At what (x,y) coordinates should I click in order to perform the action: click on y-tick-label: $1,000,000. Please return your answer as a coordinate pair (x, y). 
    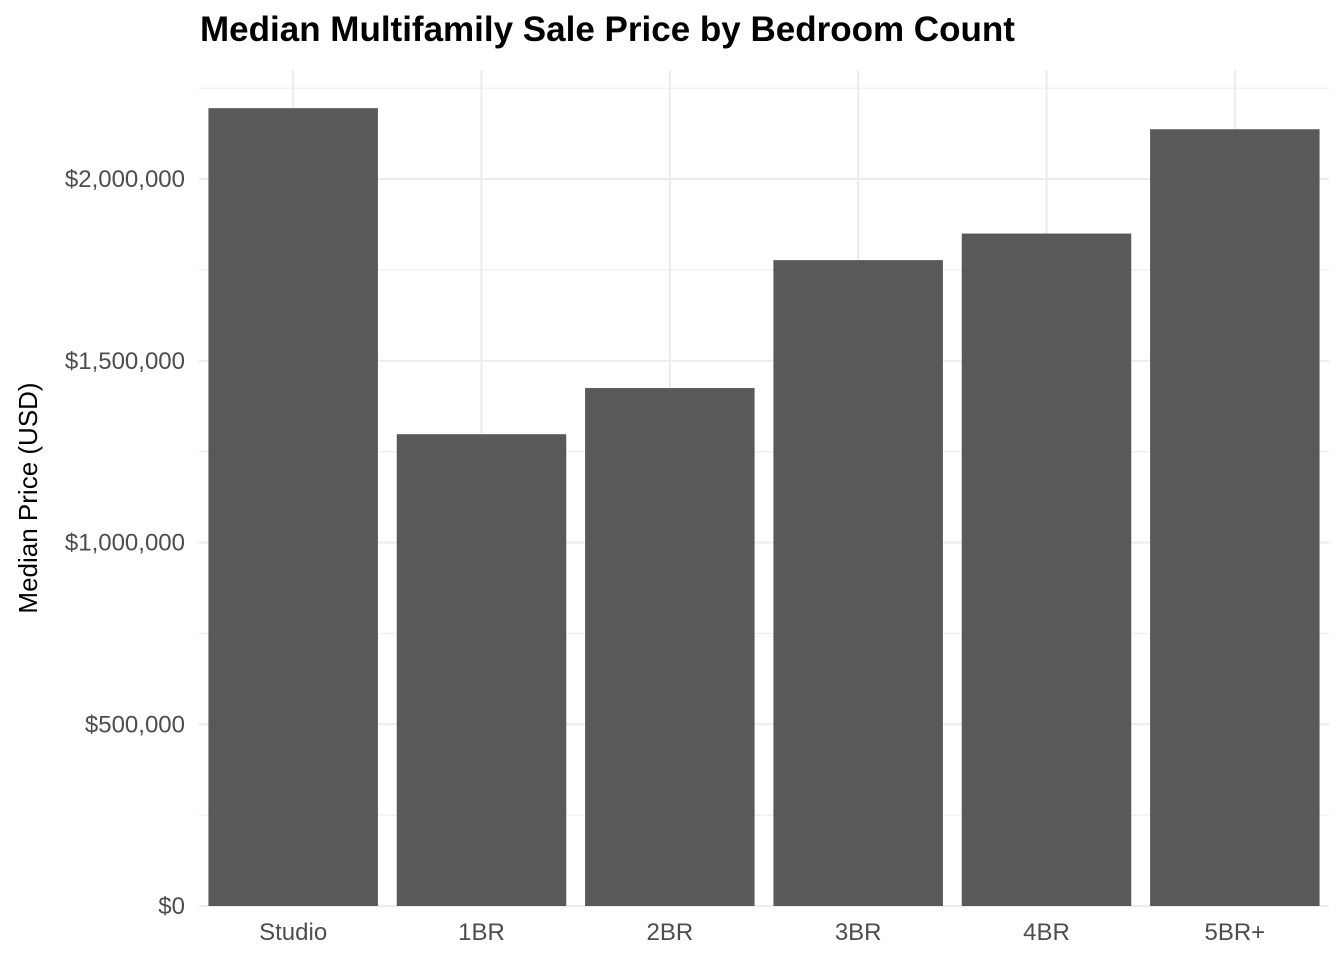
    Looking at the image, I should click on (125, 543).